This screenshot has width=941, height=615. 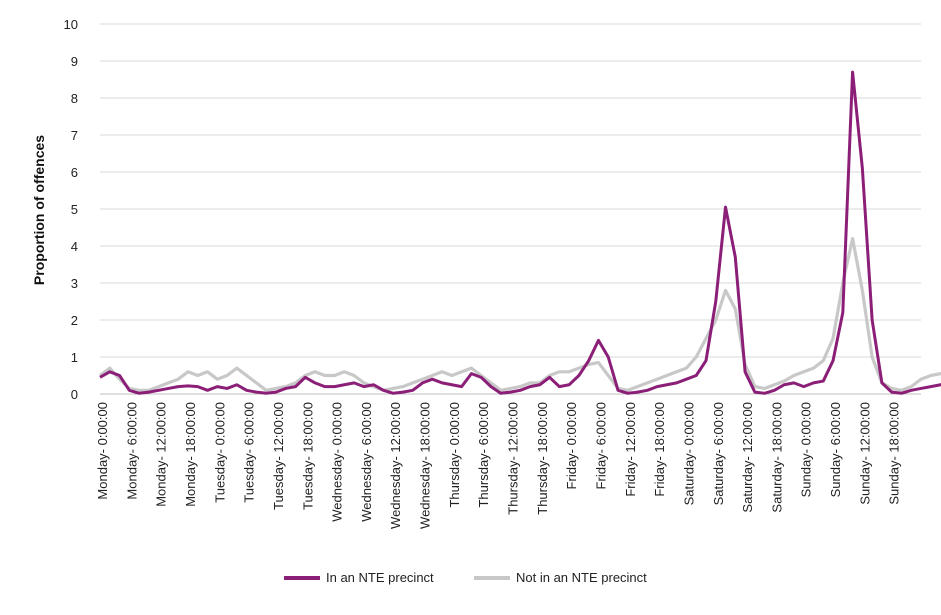 What do you see at coordinates (659, 449) in the screenshot?
I see `x-tick-label: Friday- 18:00:00` at bounding box center [659, 449].